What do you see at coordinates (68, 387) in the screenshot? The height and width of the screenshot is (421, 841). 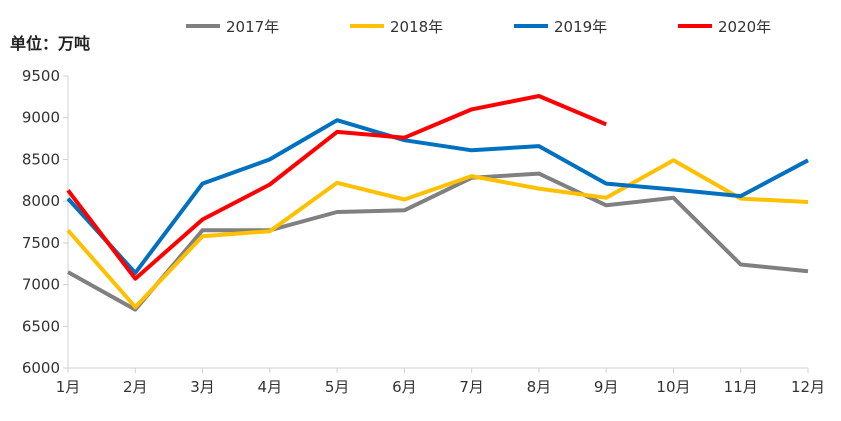 I see `x-tick-label: 1月` at bounding box center [68, 387].